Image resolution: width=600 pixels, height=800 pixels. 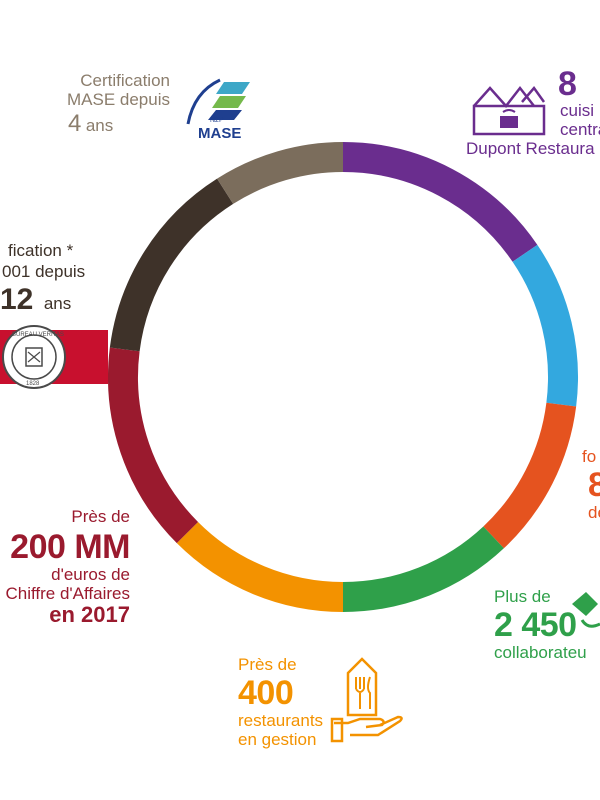 What do you see at coordinates (41, 250) in the screenshot?
I see `iso-line1: fication *` at bounding box center [41, 250].